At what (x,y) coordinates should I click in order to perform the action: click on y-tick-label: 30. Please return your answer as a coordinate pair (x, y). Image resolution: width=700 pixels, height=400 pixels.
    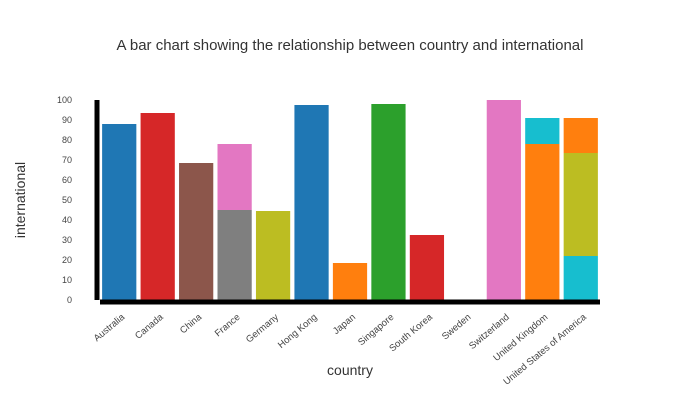
    Looking at the image, I should click on (67, 240).